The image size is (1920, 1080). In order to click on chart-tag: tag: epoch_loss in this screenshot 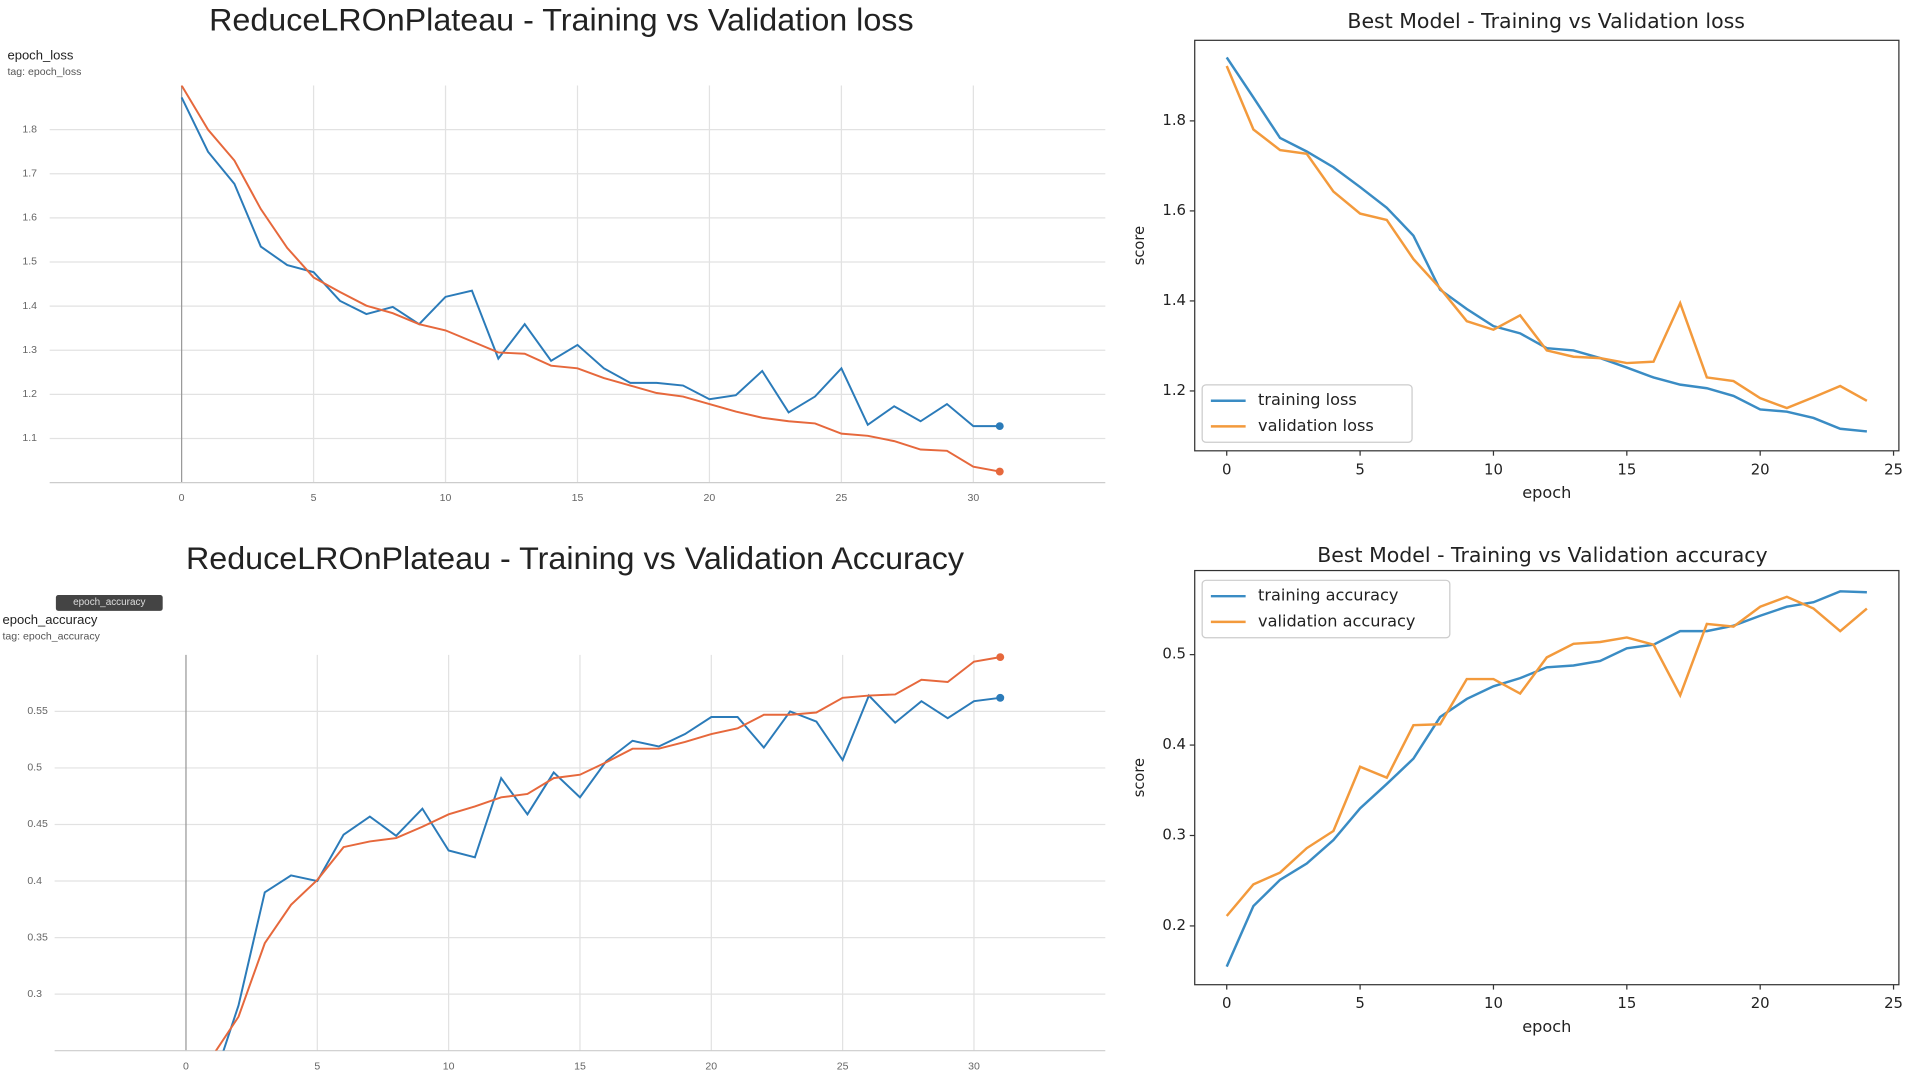, I will do `click(44, 72)`.